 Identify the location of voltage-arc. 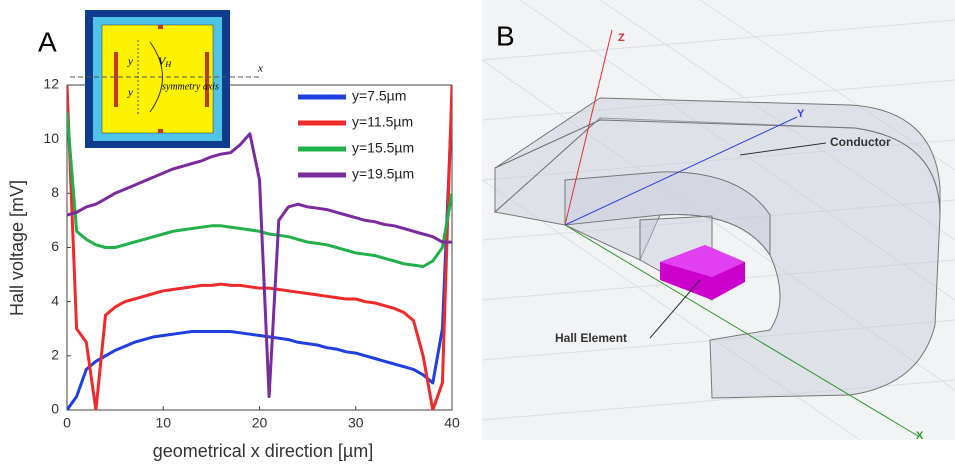
(156, 77).